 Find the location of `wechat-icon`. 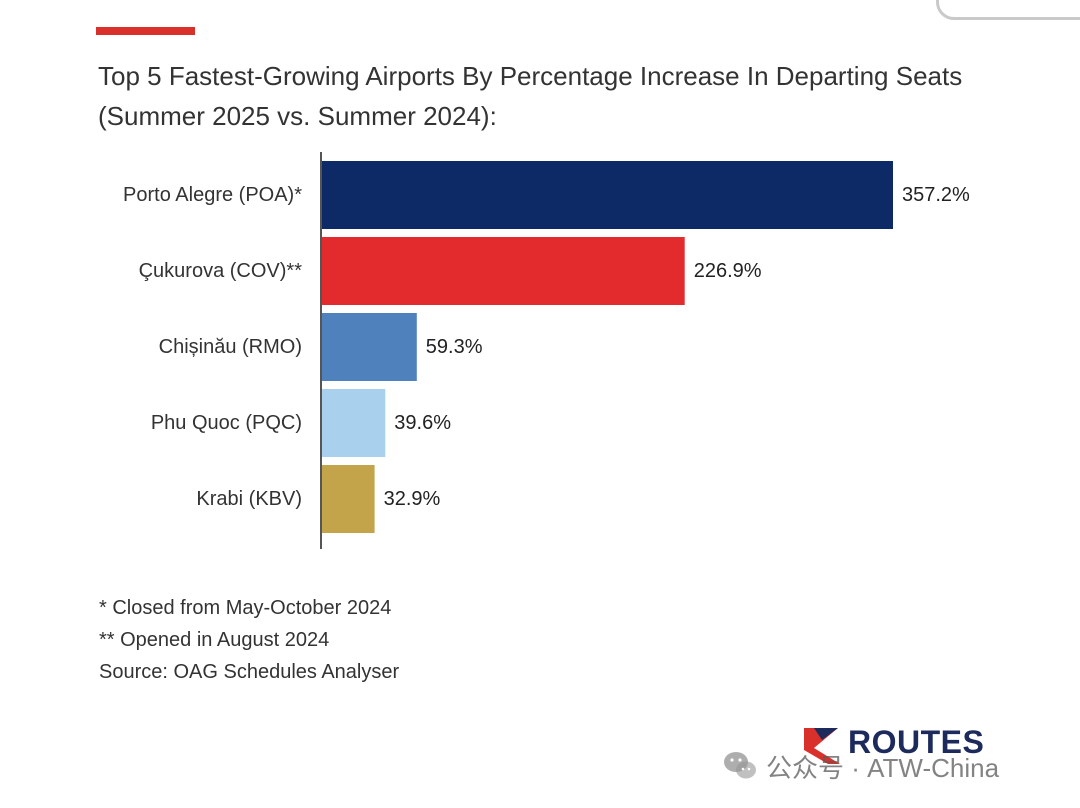

wechat-icon is located at coordinates (740, 765).